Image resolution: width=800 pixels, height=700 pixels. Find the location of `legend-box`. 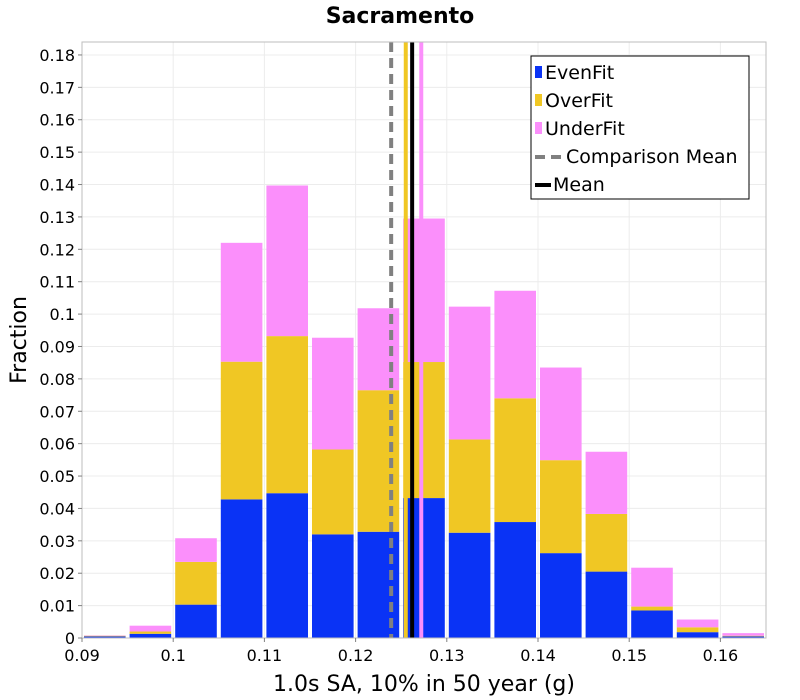

legend-box is located at coordinates (640, 127).